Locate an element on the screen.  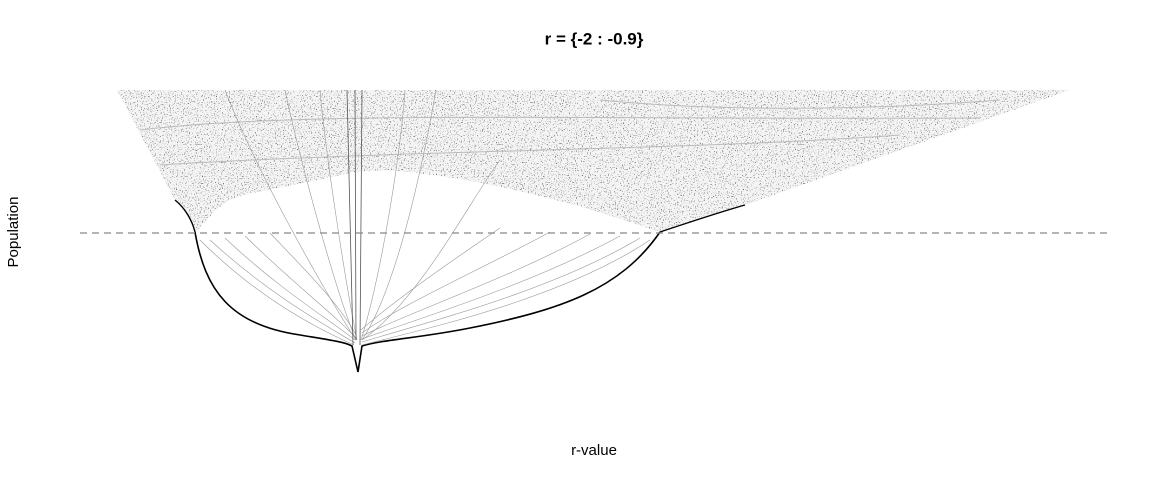
bifurcation-edge is located at coordinates (460, 216).